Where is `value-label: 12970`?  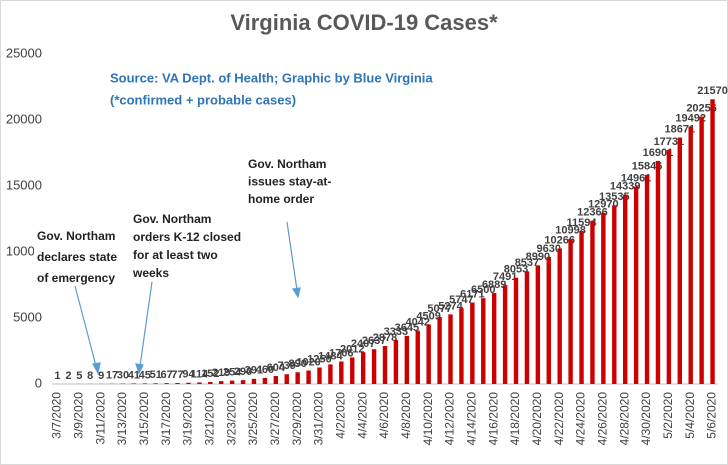 value-label: 12970 is located at coordinates (603, 205).